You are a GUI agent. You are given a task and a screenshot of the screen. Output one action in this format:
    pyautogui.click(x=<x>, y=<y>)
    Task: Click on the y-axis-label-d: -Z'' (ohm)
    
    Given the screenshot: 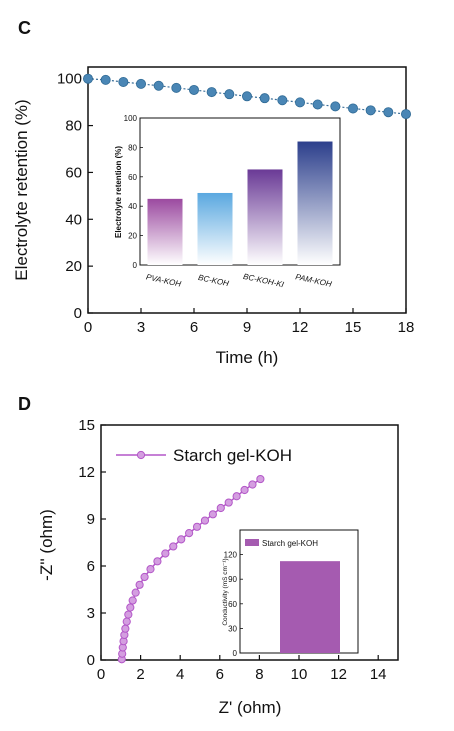 What is the action you would take?
    pyautogui.click(x=46, y=545)
    